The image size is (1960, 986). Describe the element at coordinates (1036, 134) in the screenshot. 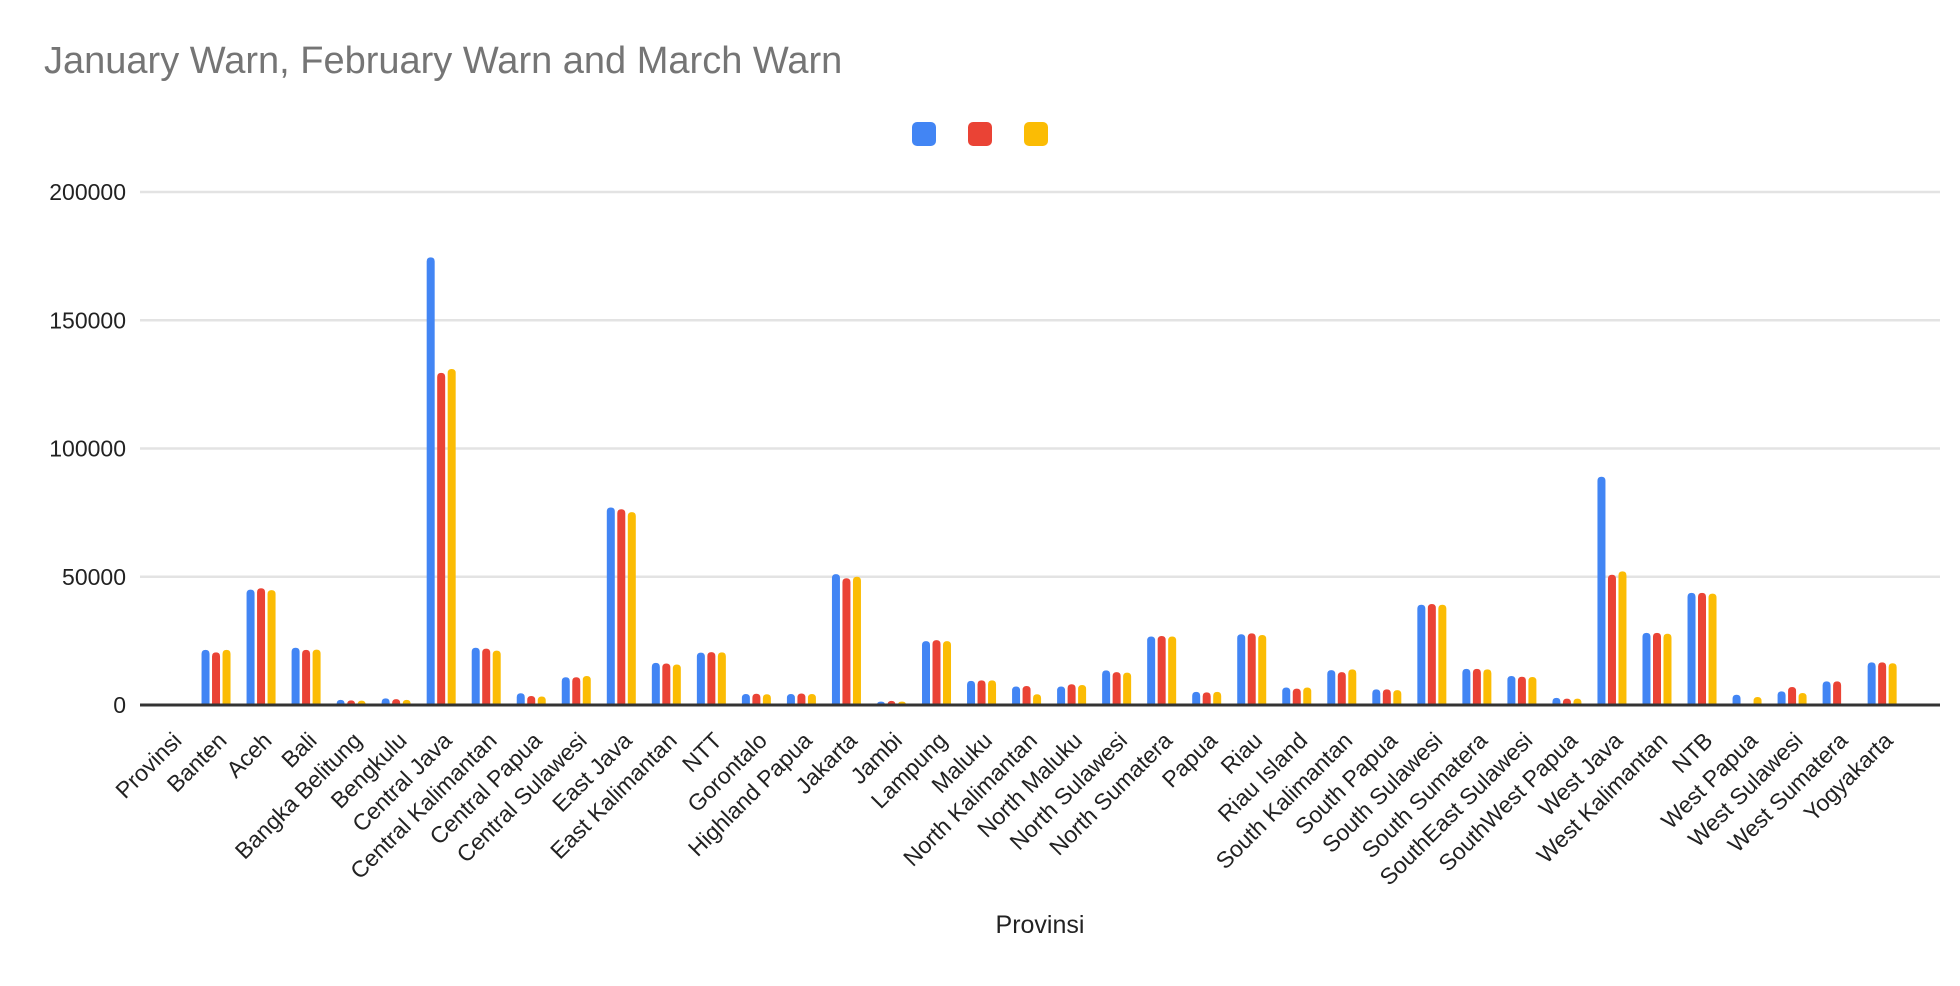

I see `legend-swatch-march-warn` at that location.